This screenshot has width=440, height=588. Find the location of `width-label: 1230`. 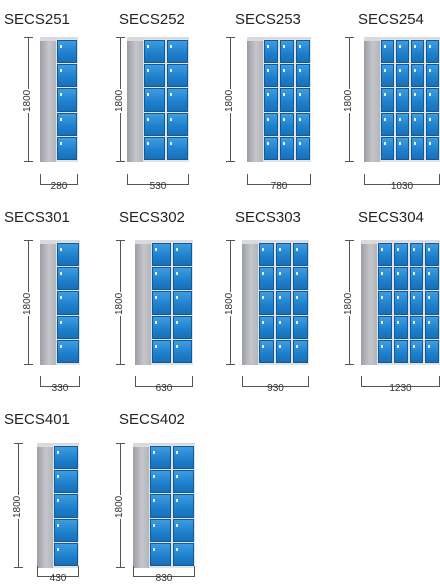

width-label: 1230 is located at coordinates (400, 388).